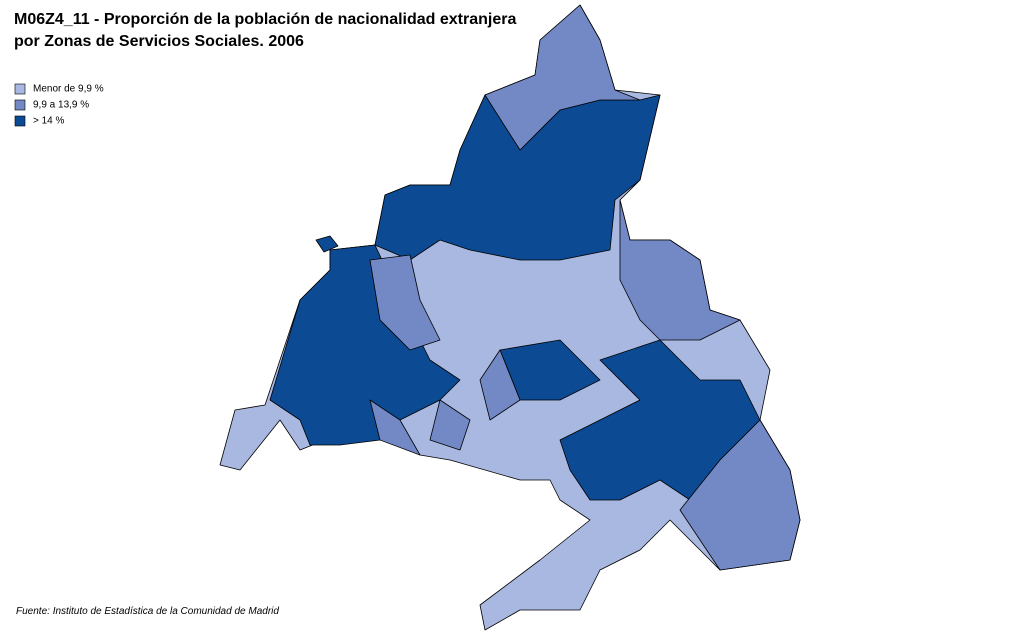  What do you see at coordinates (49, 121) in the screenshot?
I see `legend-label: > 14 %` at bounding box center [49, 121].